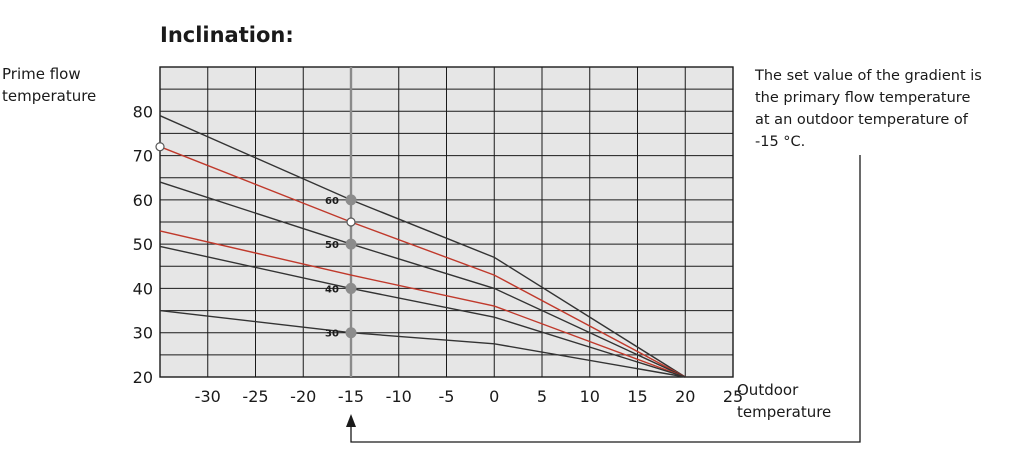 The width and height of the screenshot is (1009, 461). I want to click on x-tick-label: -15, so click(351, 396).